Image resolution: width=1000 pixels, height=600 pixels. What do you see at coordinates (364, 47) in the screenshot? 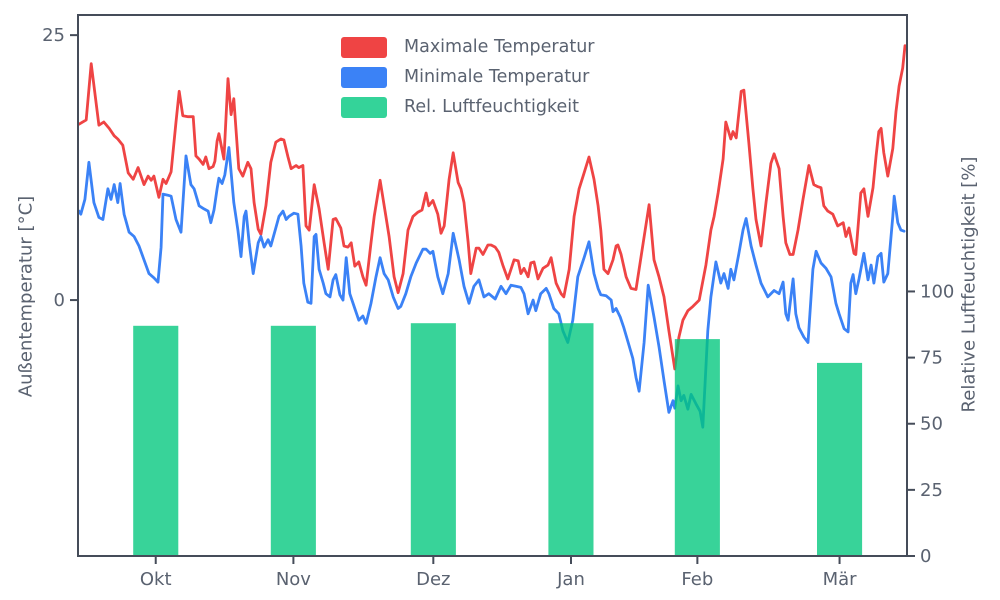
I see `max-temp-swatch-icon` at bounding box center [364, 47].